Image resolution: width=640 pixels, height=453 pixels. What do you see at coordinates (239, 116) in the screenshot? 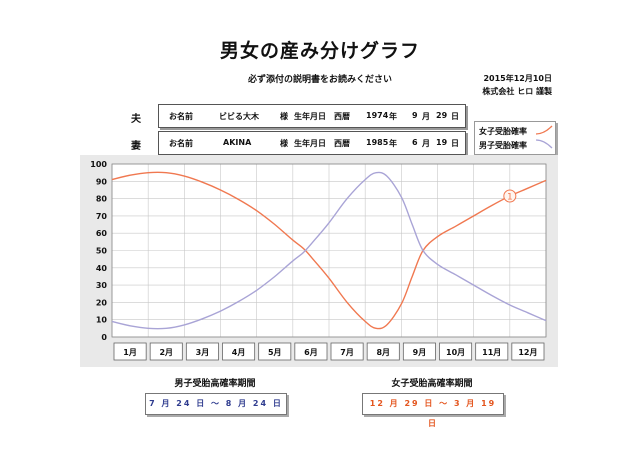
I see `husband-name: ビビる大木` at bounding box center [239, 116].